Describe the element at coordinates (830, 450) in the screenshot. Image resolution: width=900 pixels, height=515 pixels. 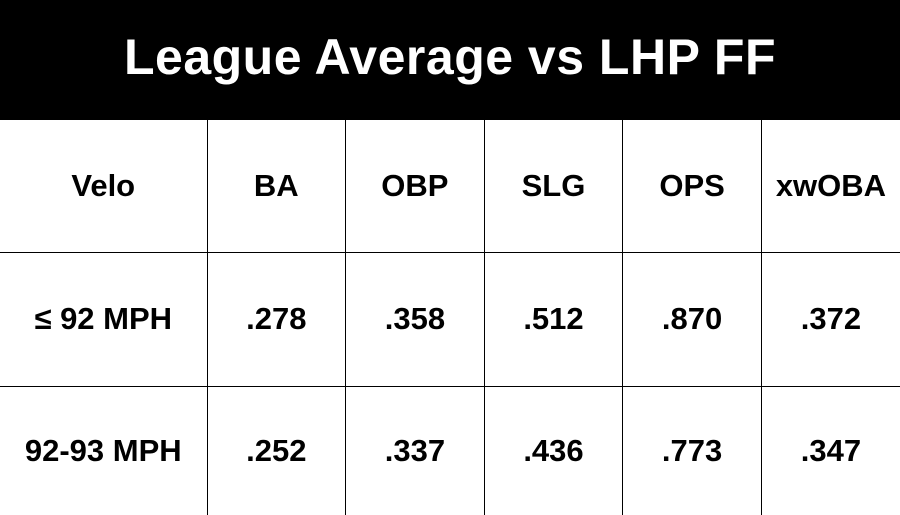
I see `cell-xwoba: .347` at that location.